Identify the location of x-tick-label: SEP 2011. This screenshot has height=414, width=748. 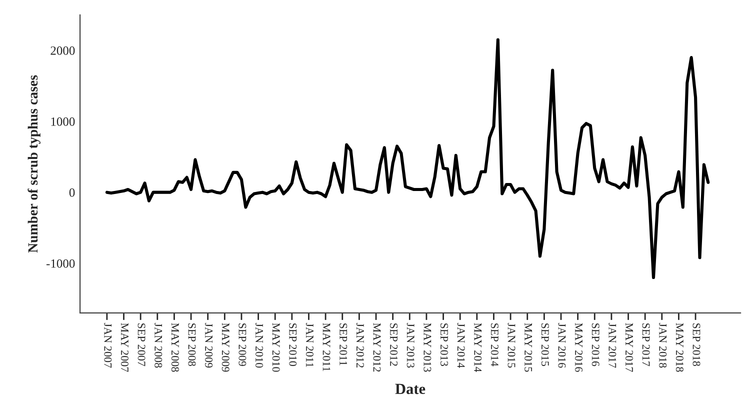
(344, 344).